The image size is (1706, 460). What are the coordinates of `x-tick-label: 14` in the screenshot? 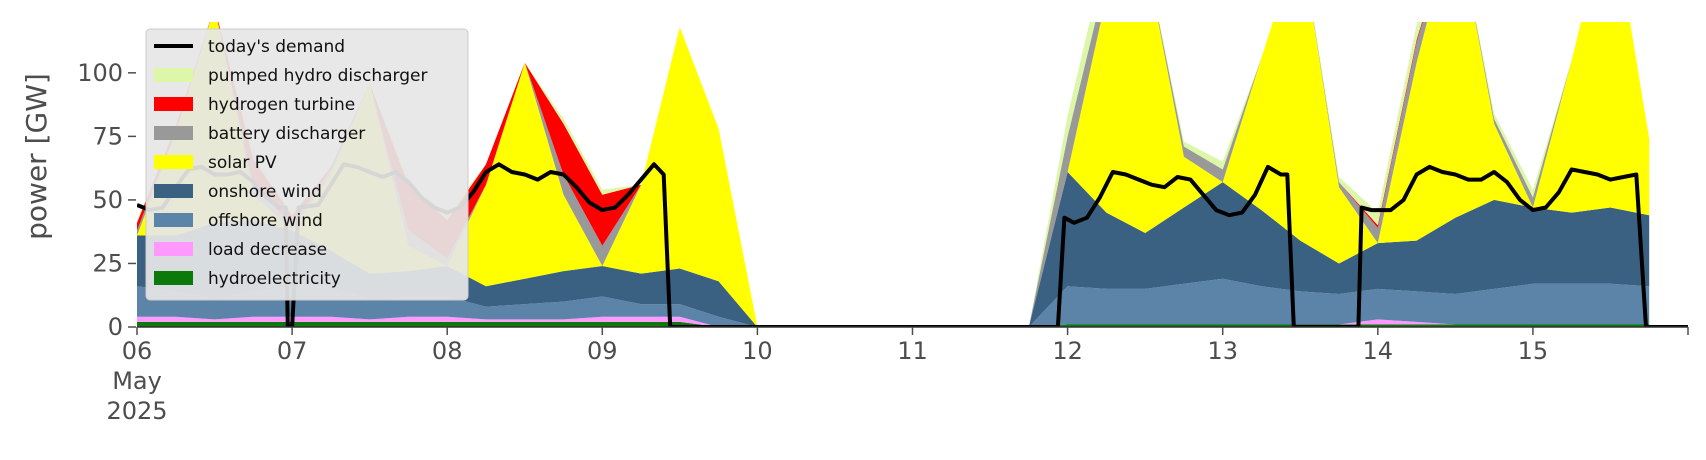 It's located at (1378, 351).